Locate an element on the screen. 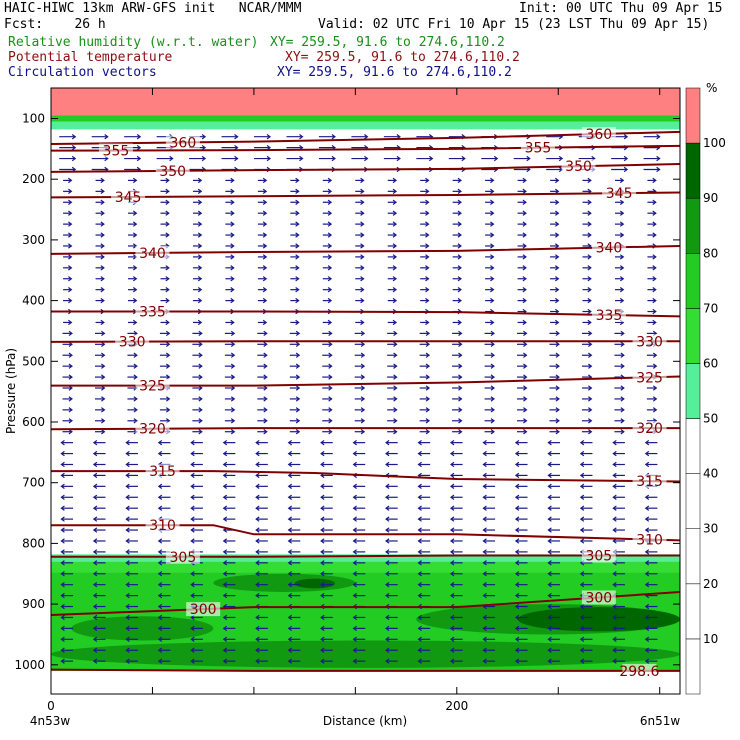 The height and width of the screenshot is (740, 740). theta-contour-298.6 is located at coordinates (365, 670).